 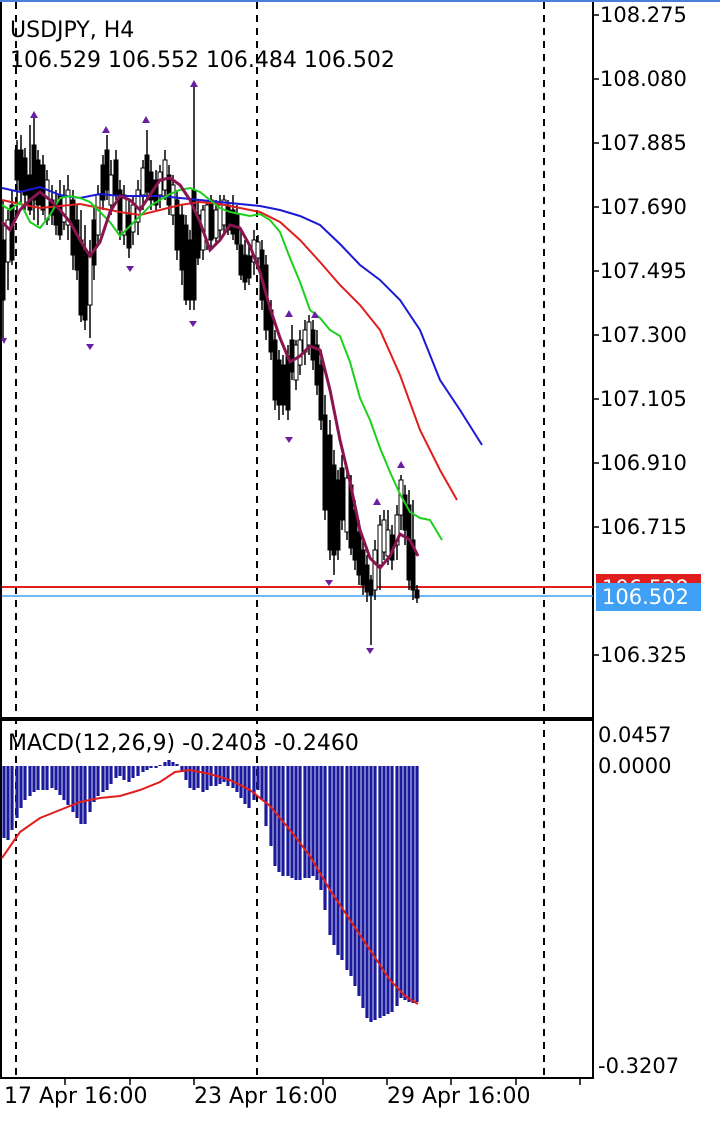 What do you see at coordinates (639, 1066) in the screenshot?
I see `macd-axis-bottom: -0.3207` at bounding box center [639, 1066].